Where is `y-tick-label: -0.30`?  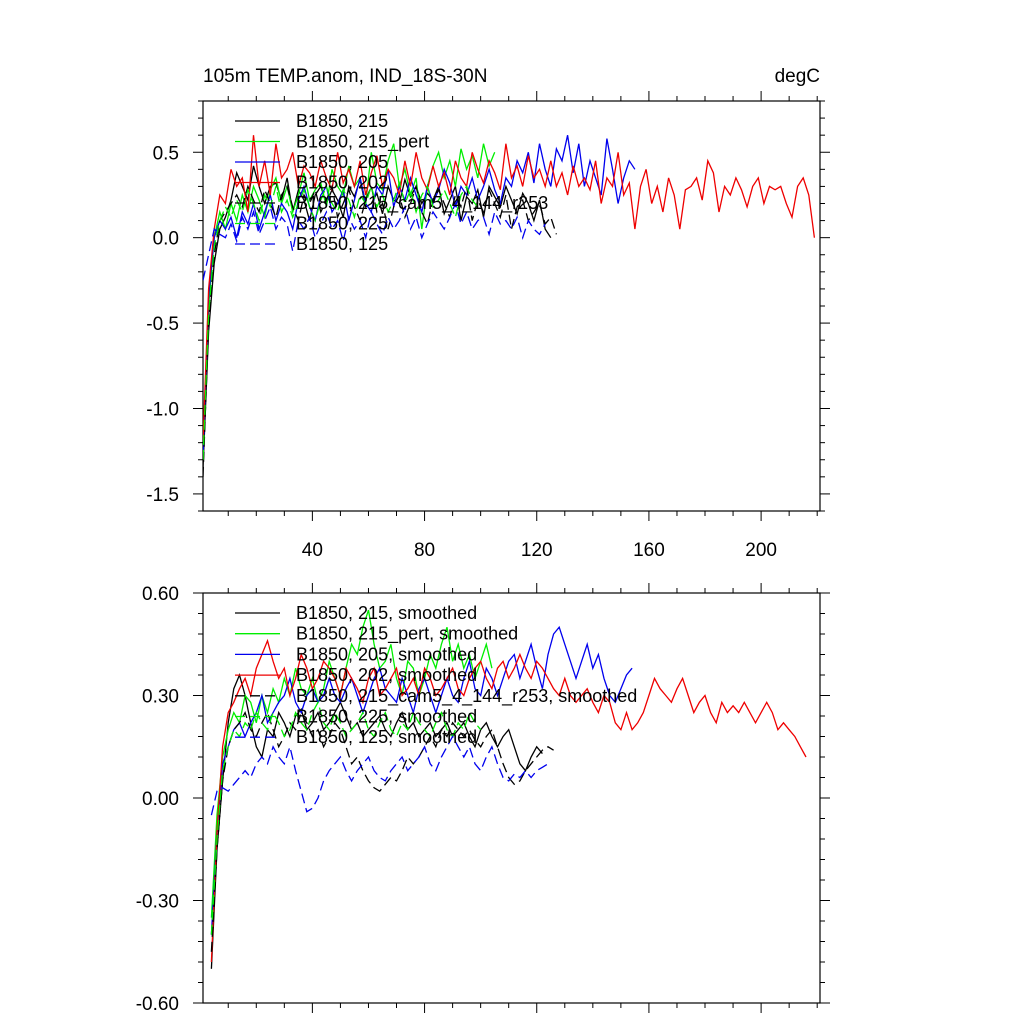
y-tick-label: -0.30 is located at coordinates (157, 902).